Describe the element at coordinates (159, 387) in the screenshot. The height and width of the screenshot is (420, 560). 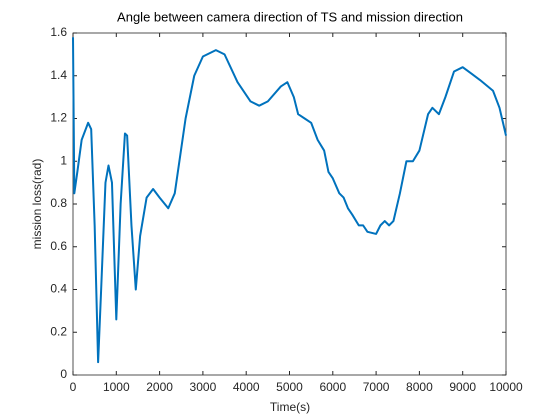
I see `x-tick-label: 2000` at that location.